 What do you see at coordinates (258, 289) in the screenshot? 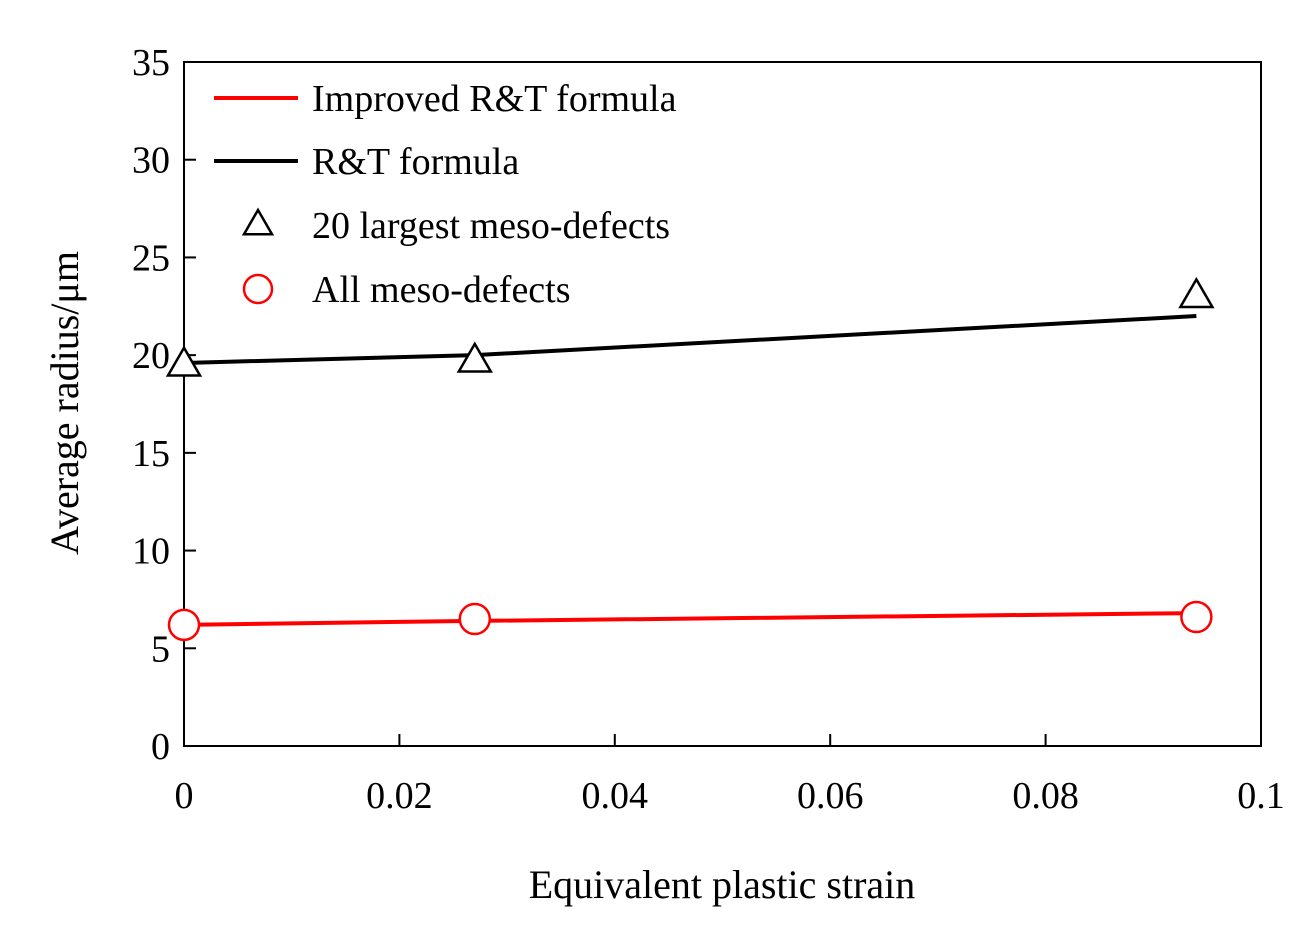
I see `legend-swatch-circle` at bounding box center [258, 289].